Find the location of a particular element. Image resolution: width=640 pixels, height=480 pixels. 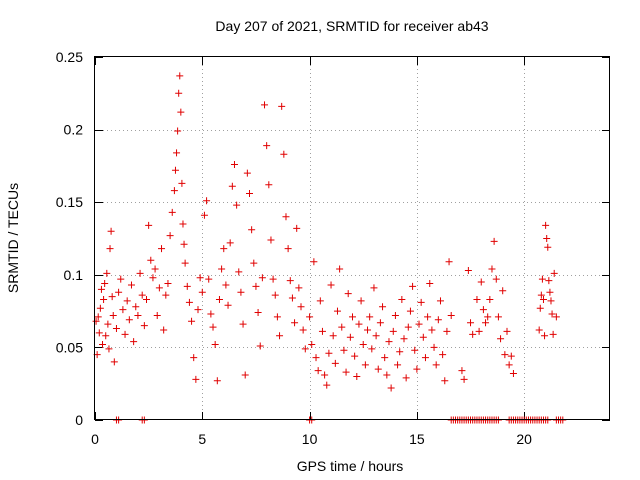

y-tick-label: 0.15 is located at coordinates (69, 202).